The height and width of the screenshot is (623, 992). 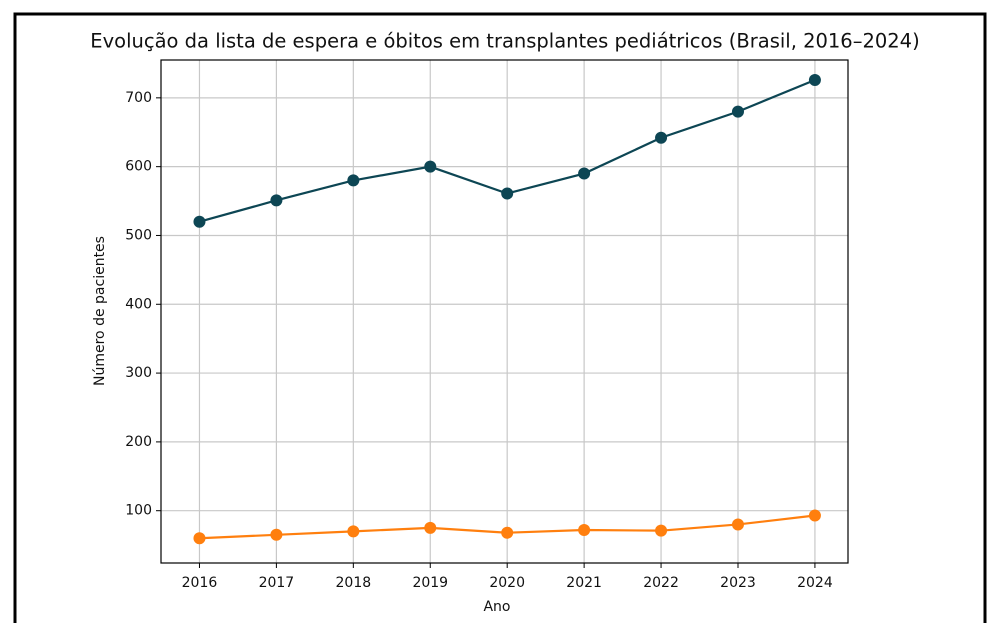 What do you see at coordinates (138, 442) in the screenshot?
I see `y-tick-label: 200` at bounding box center [138, 442].